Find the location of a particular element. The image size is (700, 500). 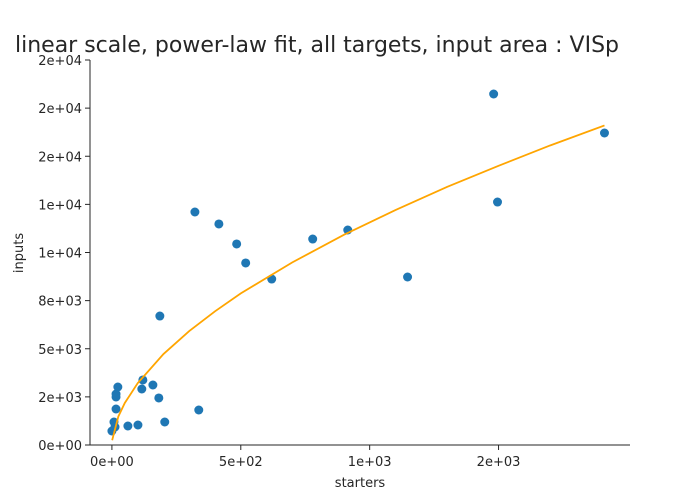

y-tick-label: 5e+03 is located at coordinates (60, 350).